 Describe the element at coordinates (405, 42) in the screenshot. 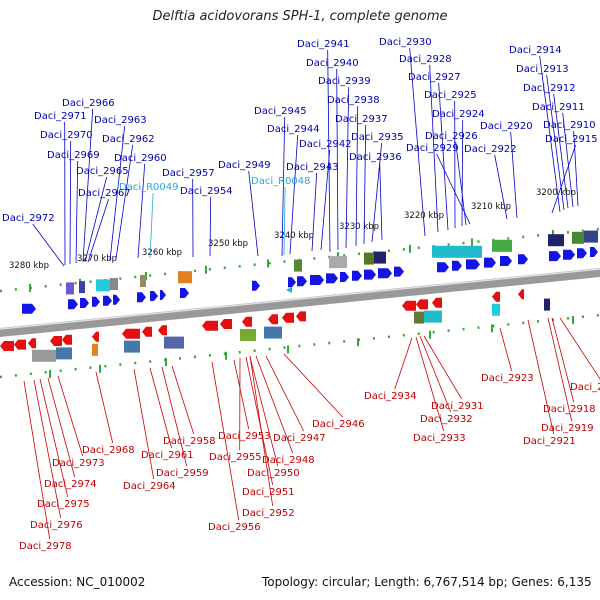

I see `forward-gene-label: Daci_2930` at that location.